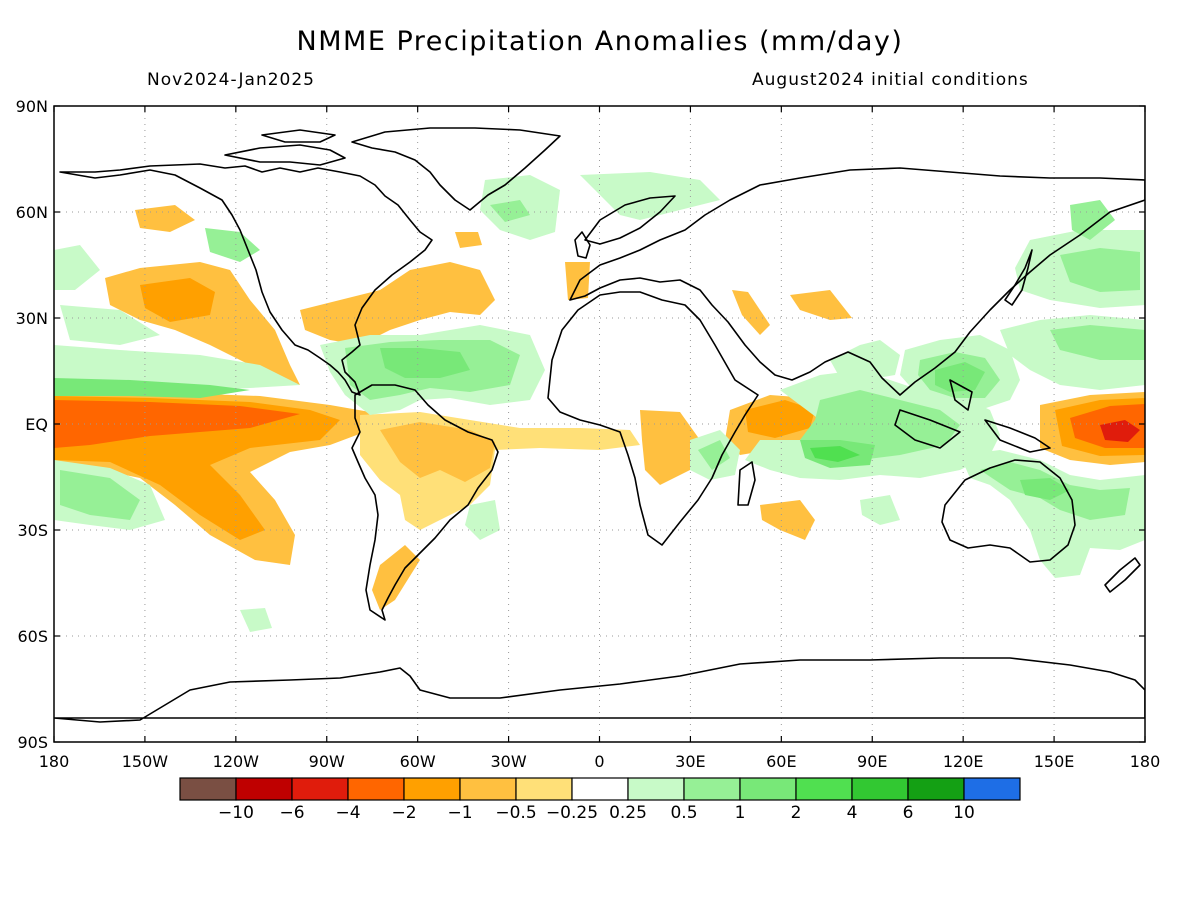  I want to click on coast-africa-eurasia, so click(653, 418).